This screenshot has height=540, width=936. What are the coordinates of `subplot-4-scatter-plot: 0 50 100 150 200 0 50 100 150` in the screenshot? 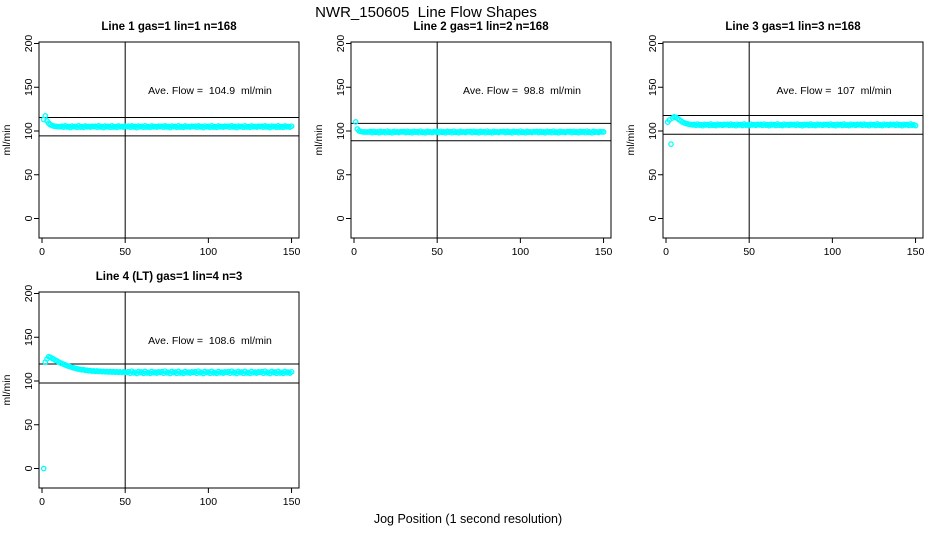 It's located at (162, 396).